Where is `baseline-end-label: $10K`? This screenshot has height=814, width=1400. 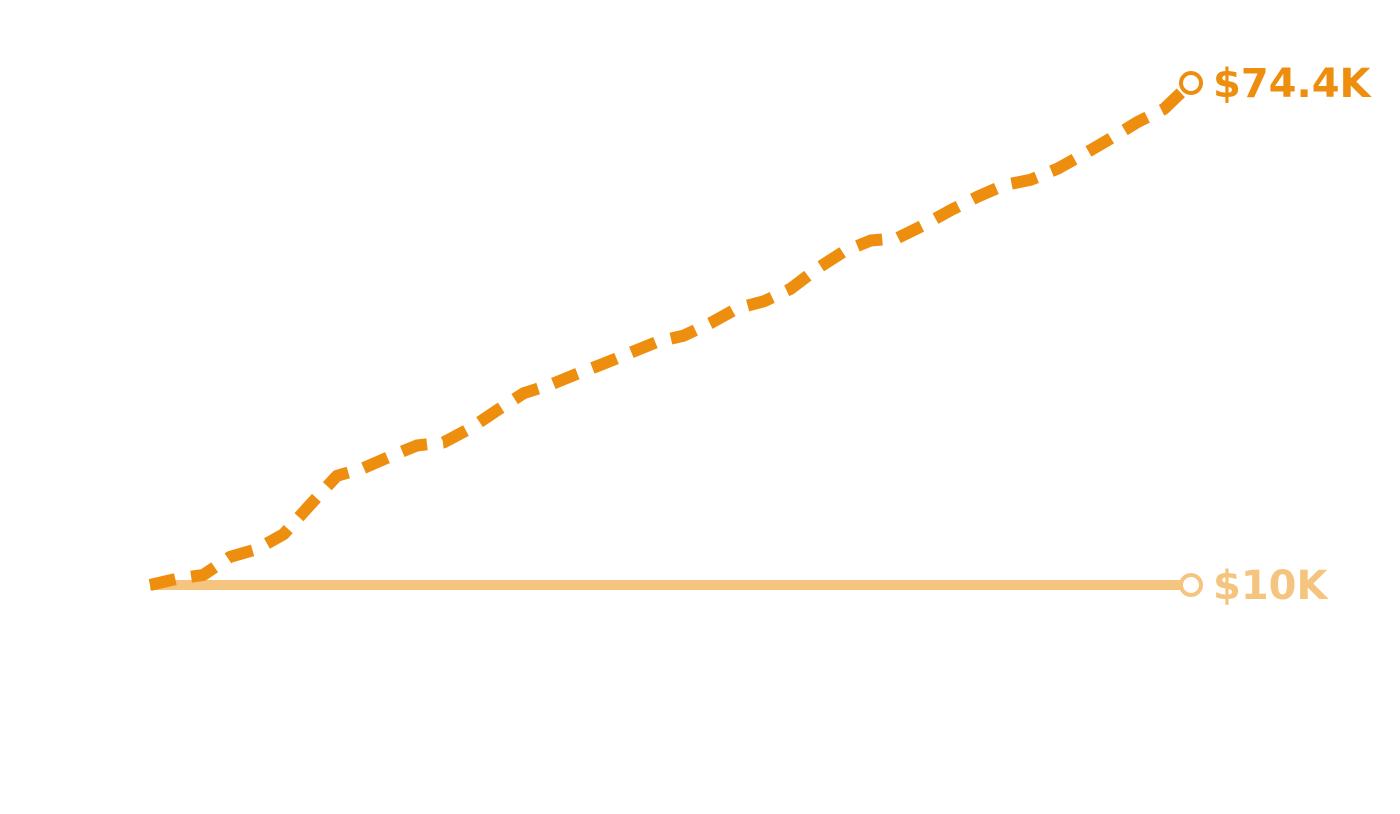 baseline-end-label: $10K is located at coordinates (1271, 586).